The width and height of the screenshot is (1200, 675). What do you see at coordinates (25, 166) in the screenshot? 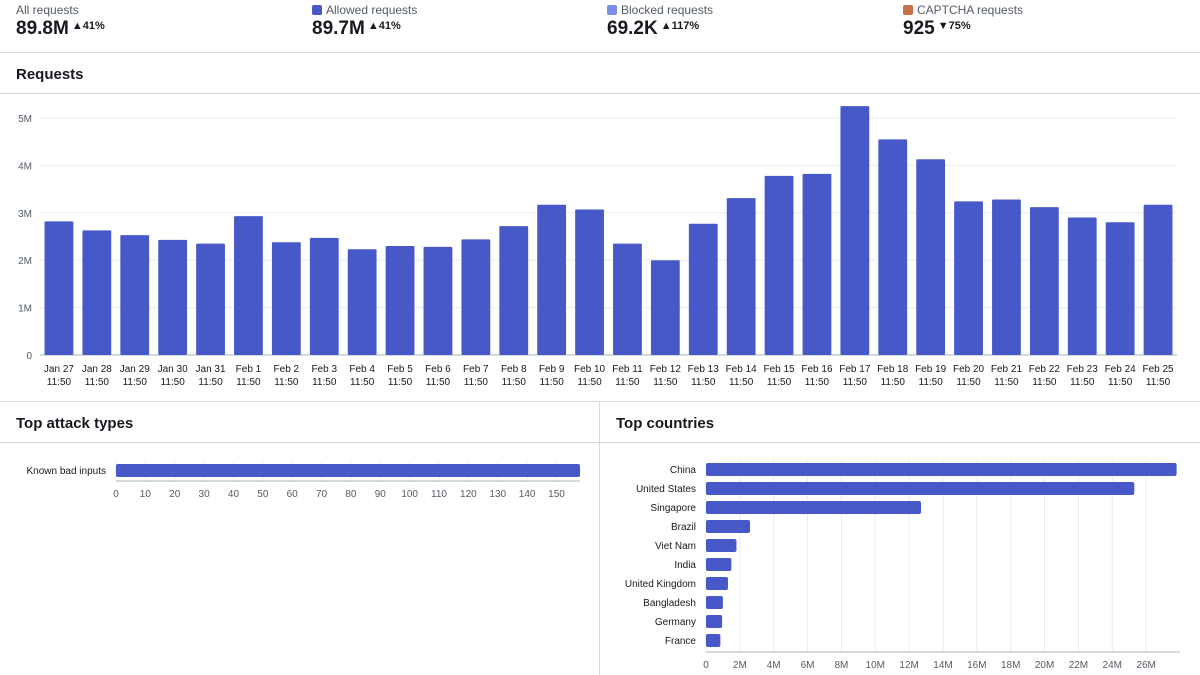
I see `y-tick-label: 4M` at bounding box center [25, 166].